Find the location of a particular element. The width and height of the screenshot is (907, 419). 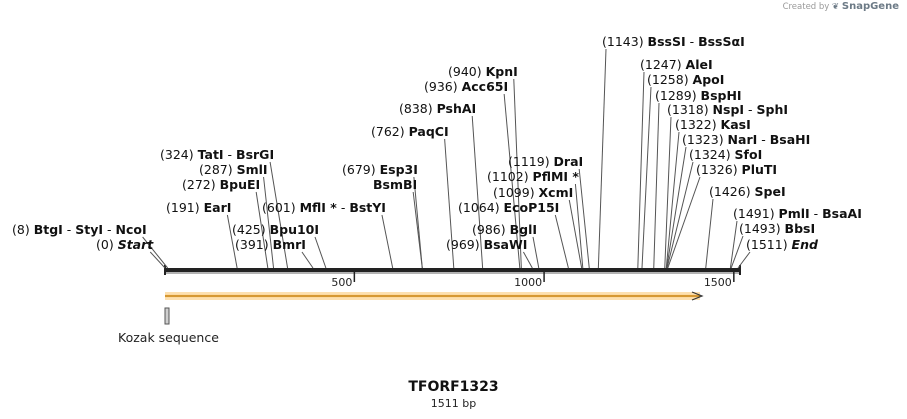

site-position: (940) is located at coordinates (467, 71).